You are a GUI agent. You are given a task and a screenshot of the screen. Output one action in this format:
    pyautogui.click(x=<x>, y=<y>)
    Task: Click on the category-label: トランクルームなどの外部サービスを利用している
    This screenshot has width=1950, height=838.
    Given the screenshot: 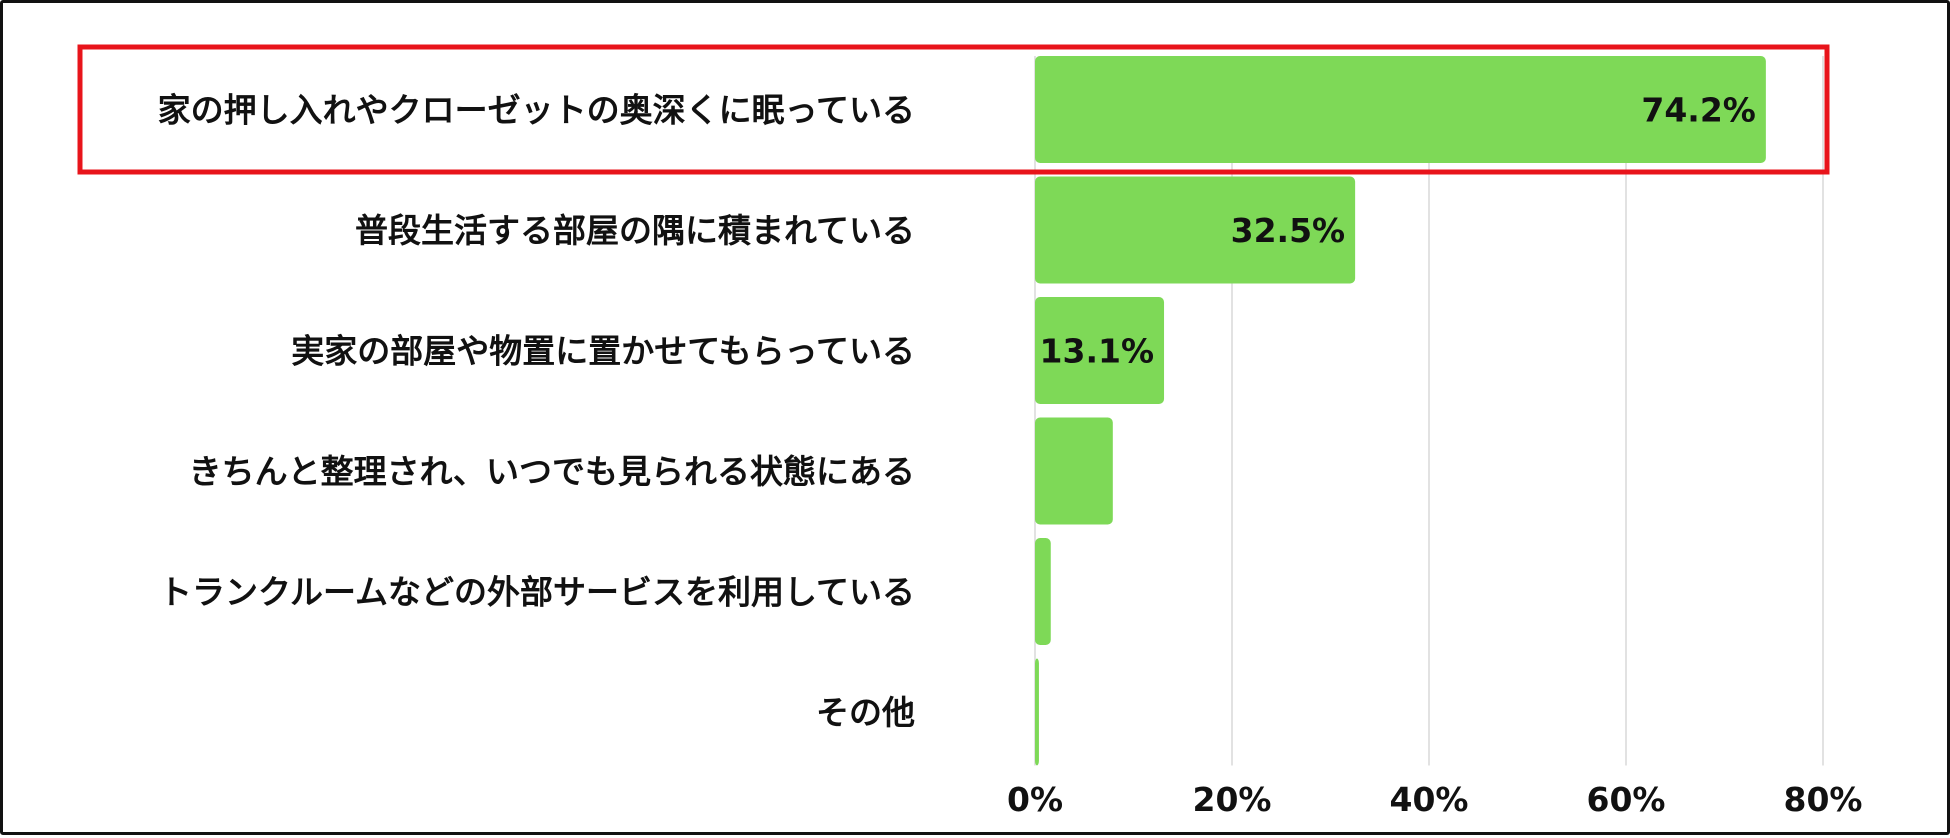 What is the action you would take?
    pyautogui.click(x=537, y=592)
    